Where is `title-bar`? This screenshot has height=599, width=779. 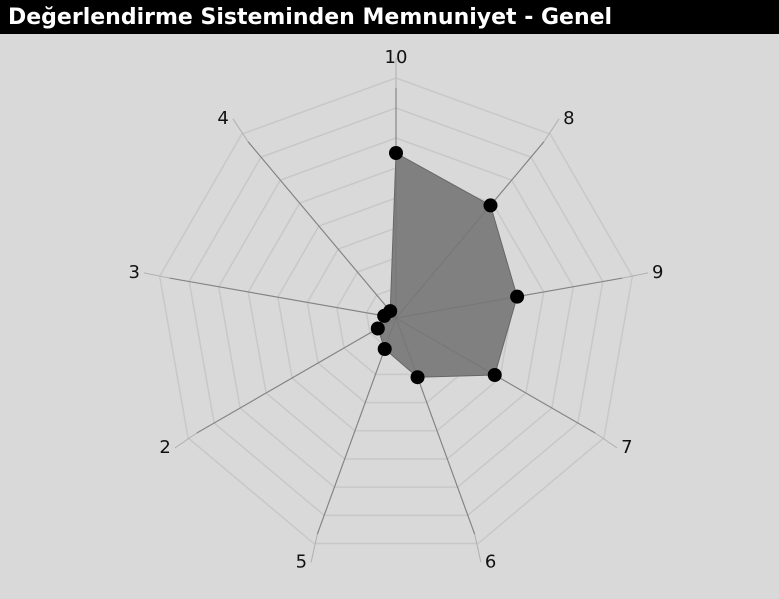
title-bar is located at coordinates (389, 17).